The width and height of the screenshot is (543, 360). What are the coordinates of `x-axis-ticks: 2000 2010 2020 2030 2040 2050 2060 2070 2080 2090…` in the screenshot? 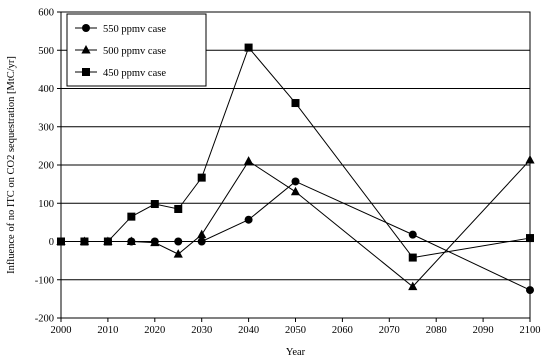 It's located at (296, 327).